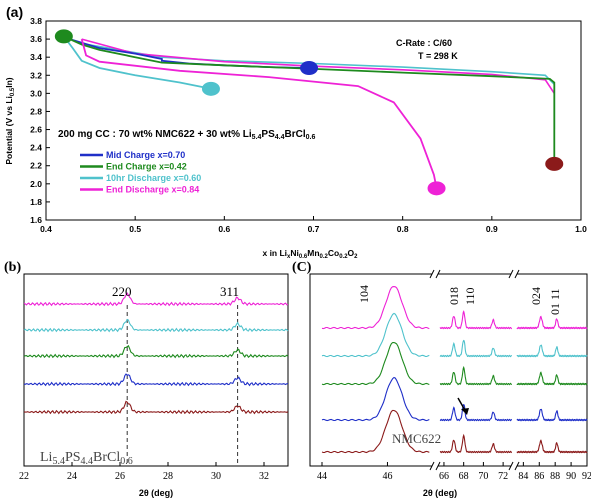 The height and width of the screenshot is (500, 591). Describe the element at coordinates (12, 267) in the screenshot. I see `panel-b-label: (b)` at that location.